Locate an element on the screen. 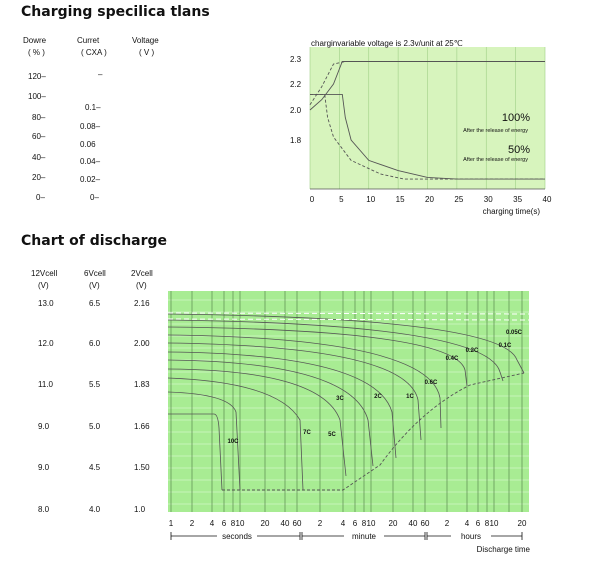 The width and height of the screenshot is (600, 577). y-tick-label: 2.3 is located at coordinates (296, 59).